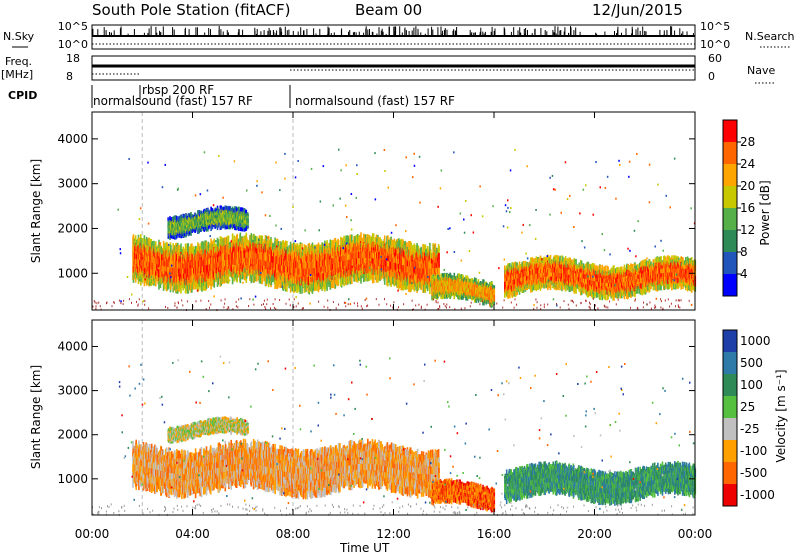 Image resolution: width=800 pixels, height=554 pixels. What do you see at coordinates (393, 35) in the screenshot?
I see `nsky-trace` at bounding box center [393, 35].